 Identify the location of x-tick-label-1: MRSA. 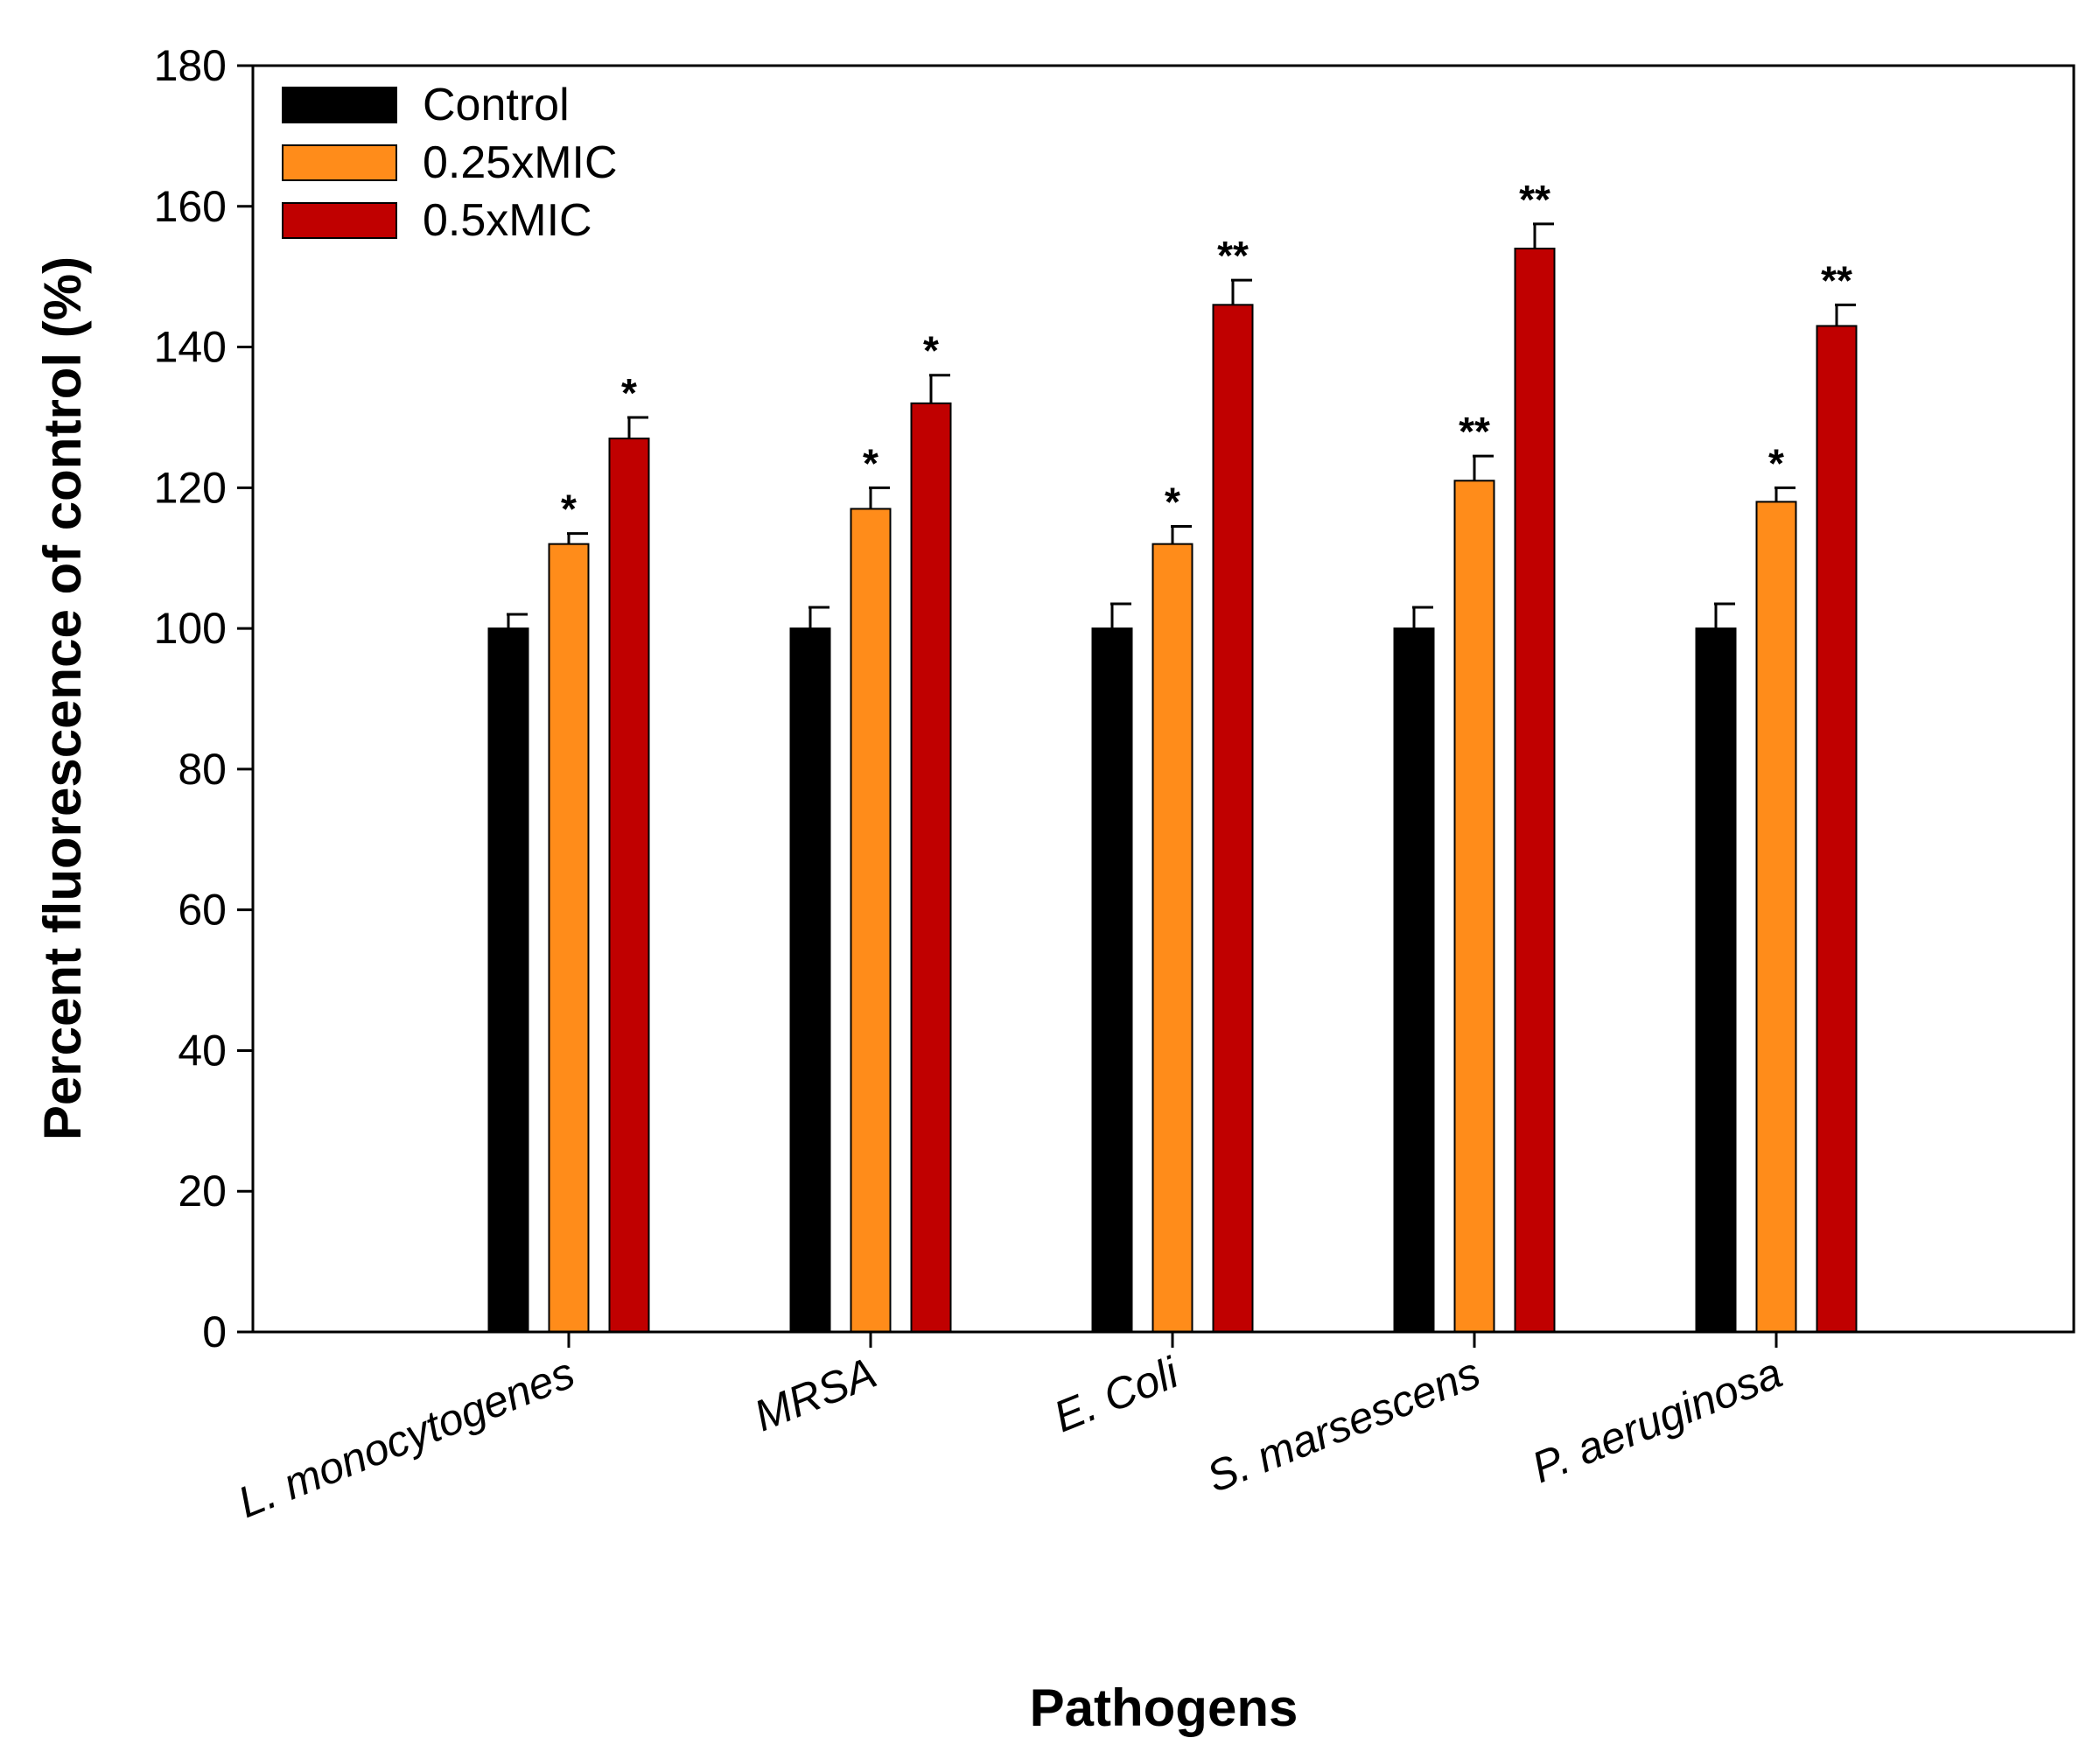
(815, 1394).